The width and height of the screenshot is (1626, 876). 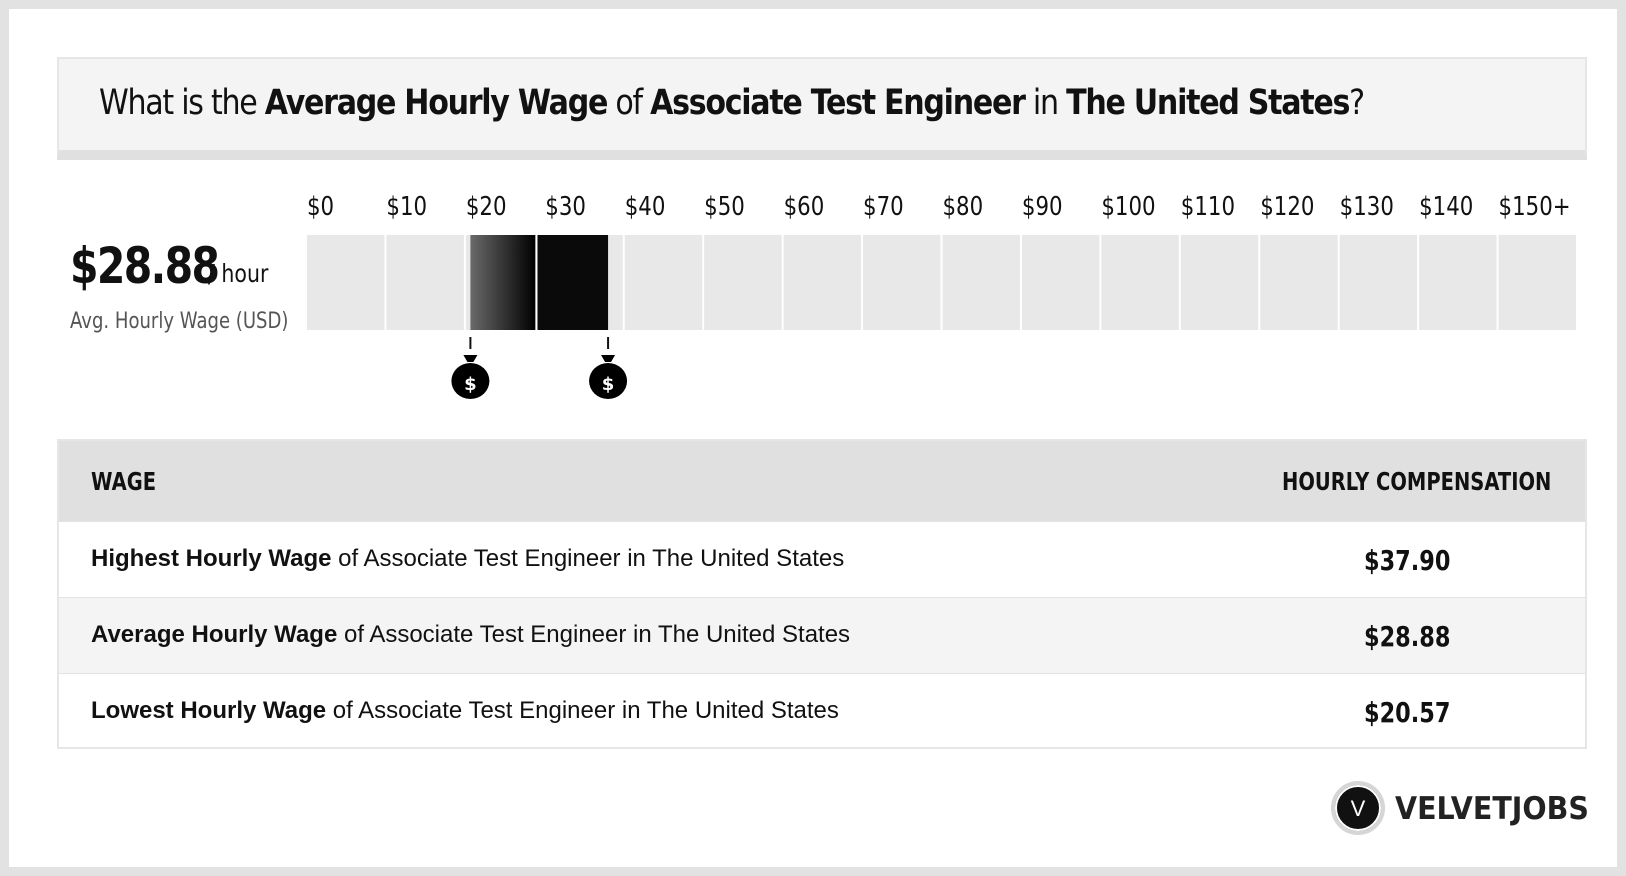 I want to click on row-value: $37.90, so click(x=1407, y=560).